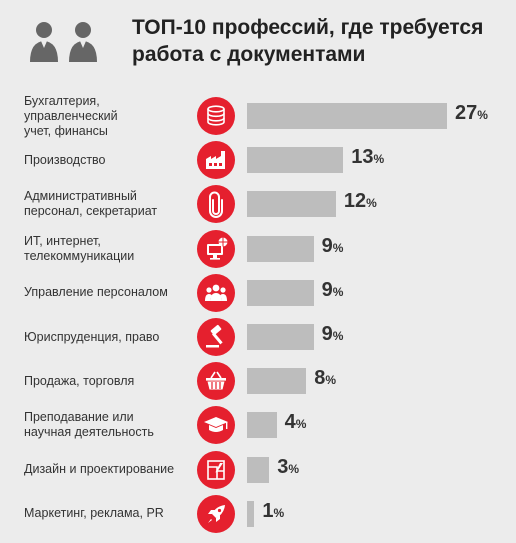  I want to click on chart-title-line-1: ТОП-10 профессий, где требуется, so click(308, 27).